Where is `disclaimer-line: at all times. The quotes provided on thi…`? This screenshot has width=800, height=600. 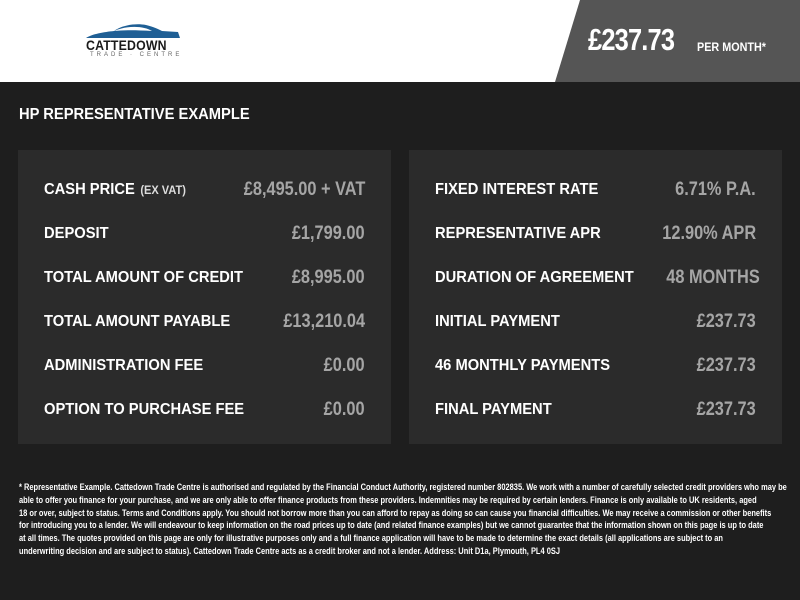 disclaimer-line: at all times. The quotes provided on thi… is located at coordinates (371, 538).